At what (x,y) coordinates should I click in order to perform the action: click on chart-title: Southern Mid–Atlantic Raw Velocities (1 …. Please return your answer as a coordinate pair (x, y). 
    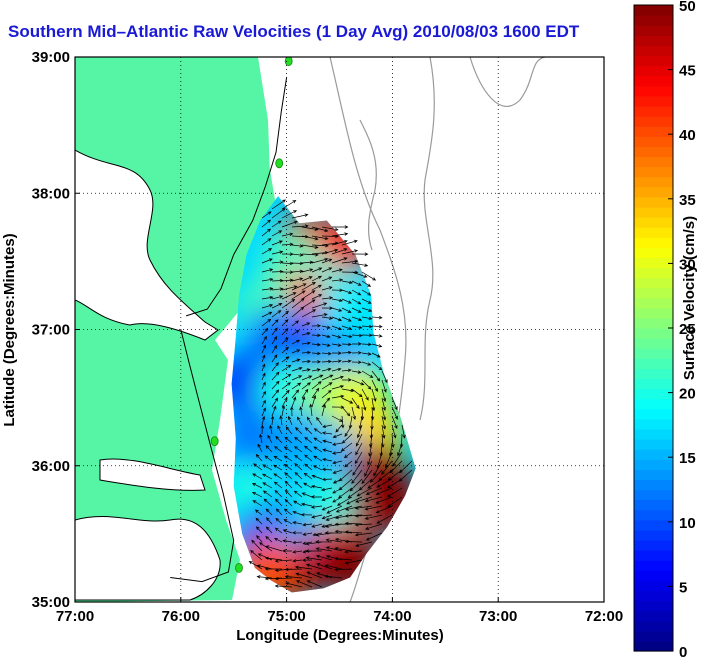
    Looking at the image, I should click on (294, 31).